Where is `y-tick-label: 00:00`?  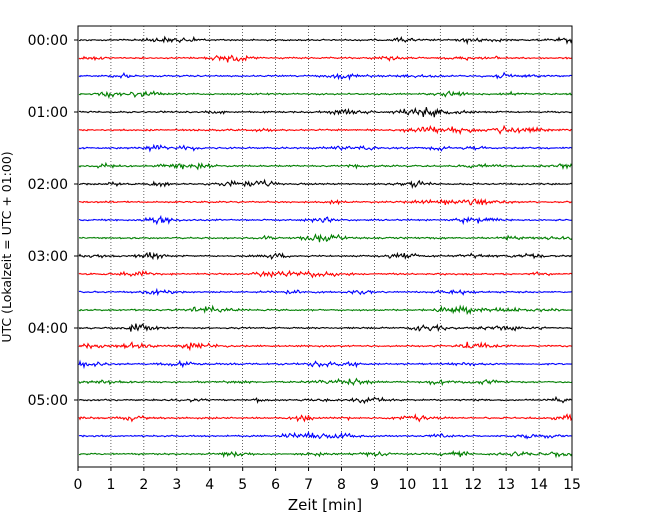 y-tick-label: 00:00 is located at coordinates (48, 41).